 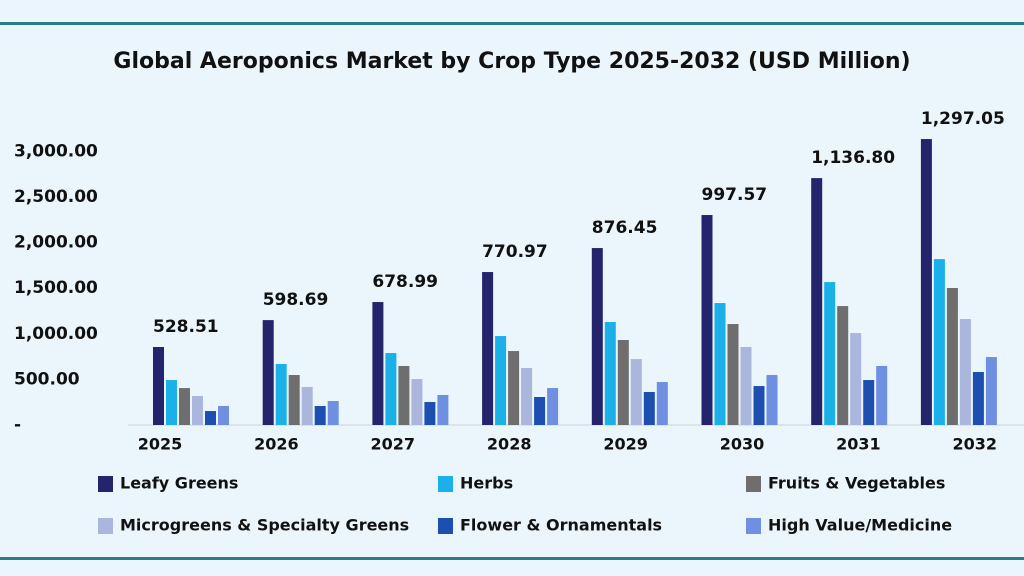 I want to click on y-tick-label: 1,000.00, so click(x=56, y=334).